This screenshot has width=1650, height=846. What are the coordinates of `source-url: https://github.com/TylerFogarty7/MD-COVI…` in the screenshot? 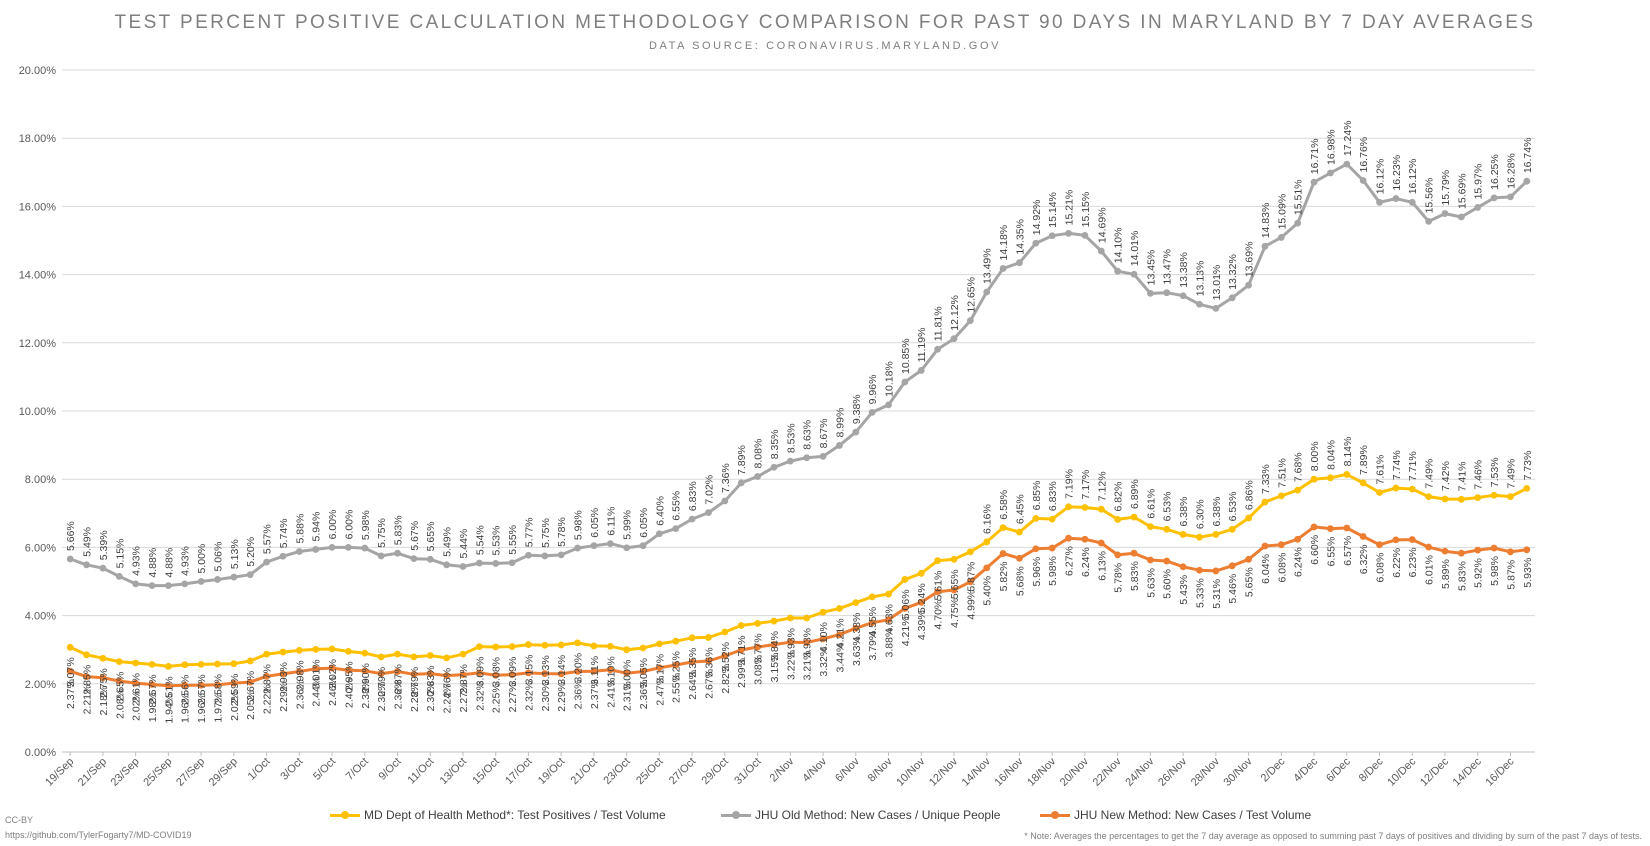 It's located at (98, 835).